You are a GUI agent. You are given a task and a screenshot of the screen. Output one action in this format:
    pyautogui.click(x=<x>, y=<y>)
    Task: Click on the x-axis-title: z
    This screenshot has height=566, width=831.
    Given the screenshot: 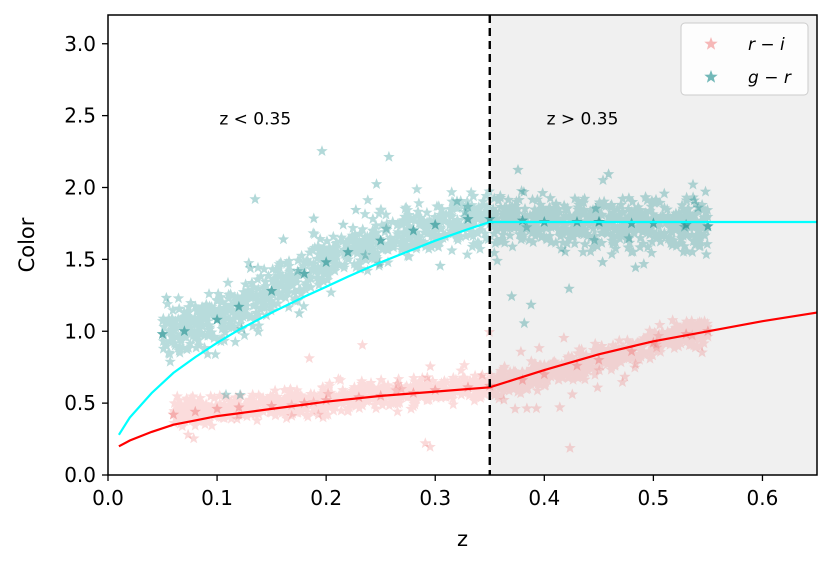 What is the action you would take?
    pyautogui.click(x=462, y=539)
    